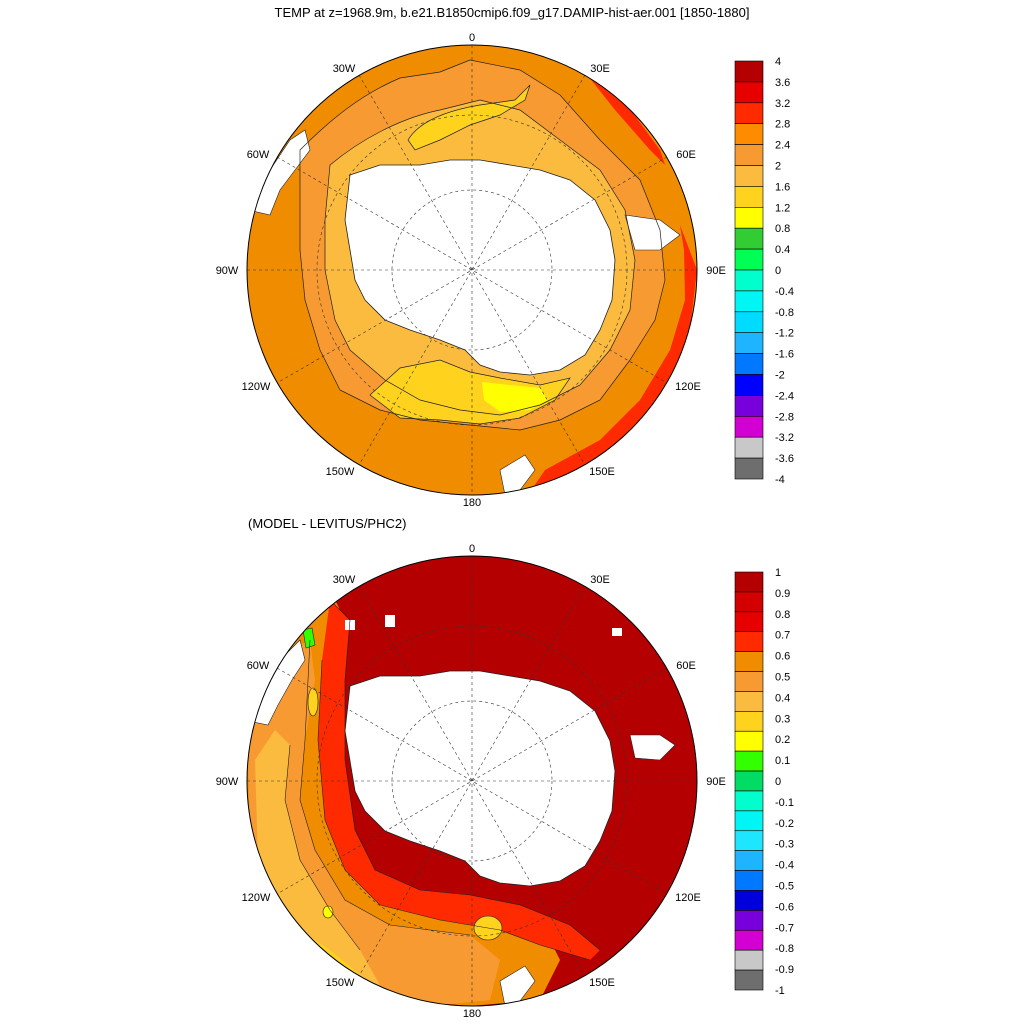 Image resolution: width=1024 pixels, height=1024 pixels. I want to click on top-colorbar-tick-label: 0.4, so click(782, 250).